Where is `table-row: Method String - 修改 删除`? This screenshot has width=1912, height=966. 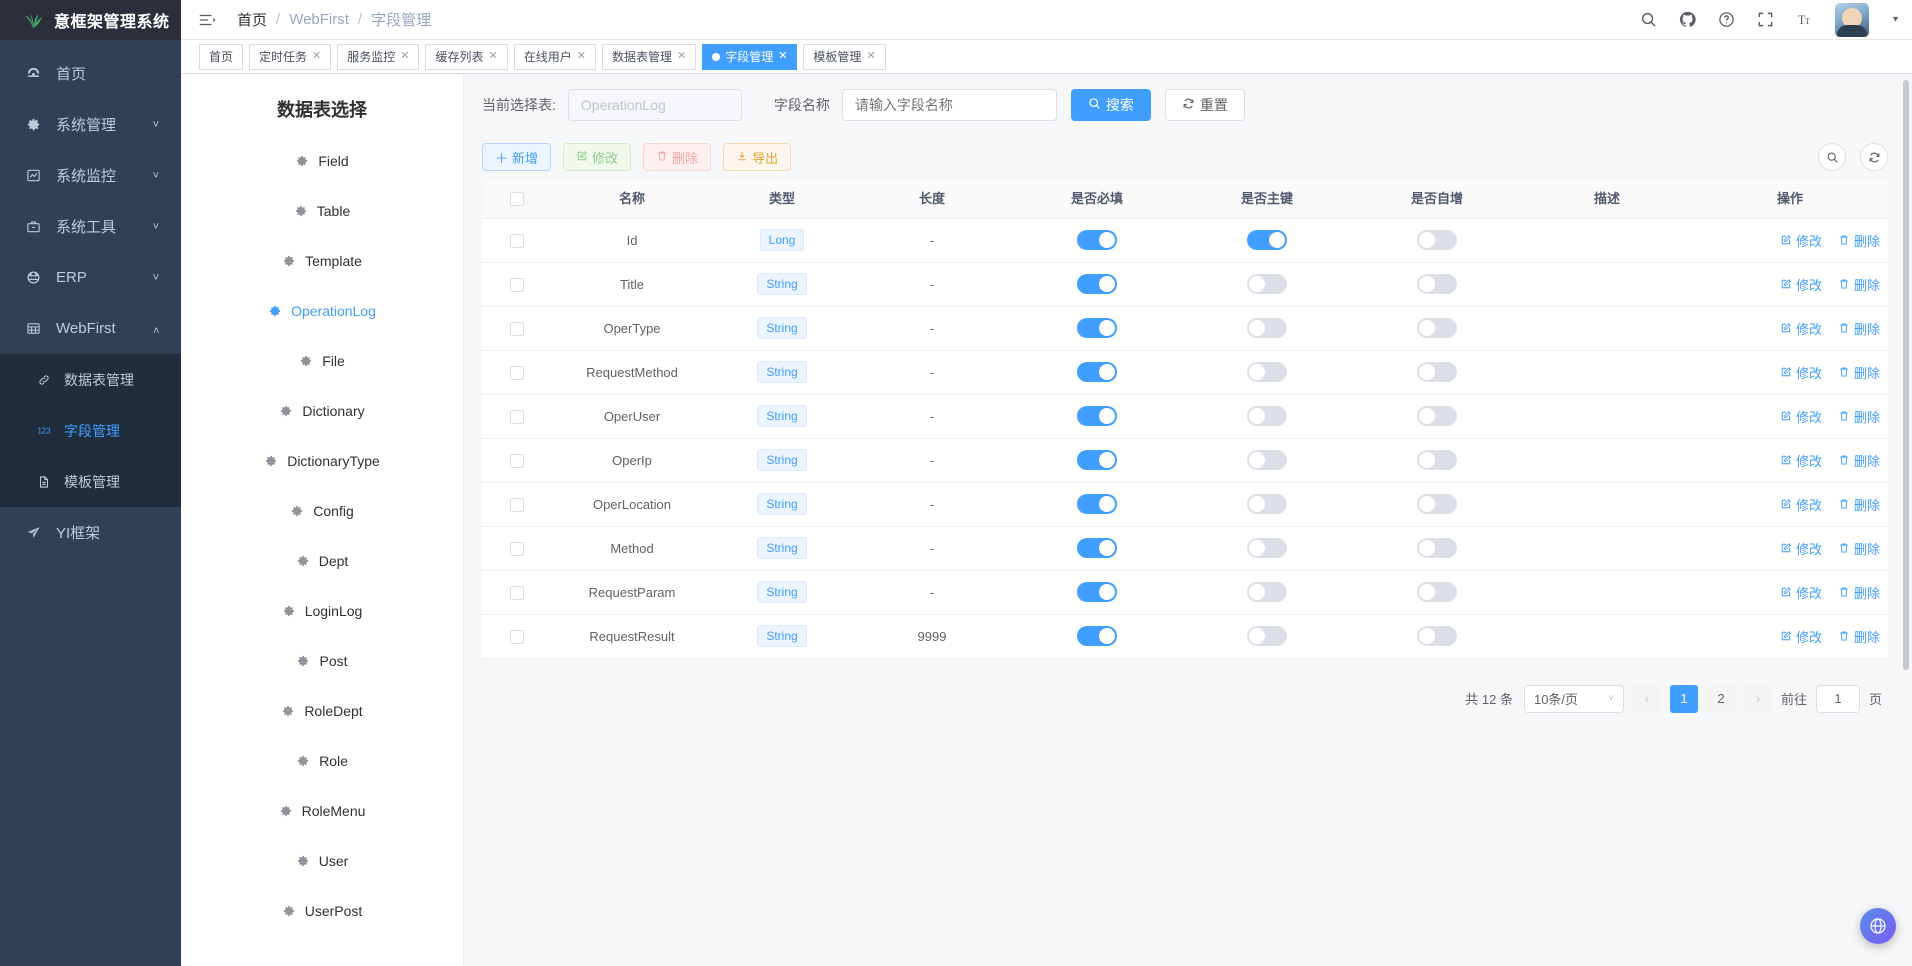
table-row: Method String - 修改 删除 is located at coordinates (1185, 548).